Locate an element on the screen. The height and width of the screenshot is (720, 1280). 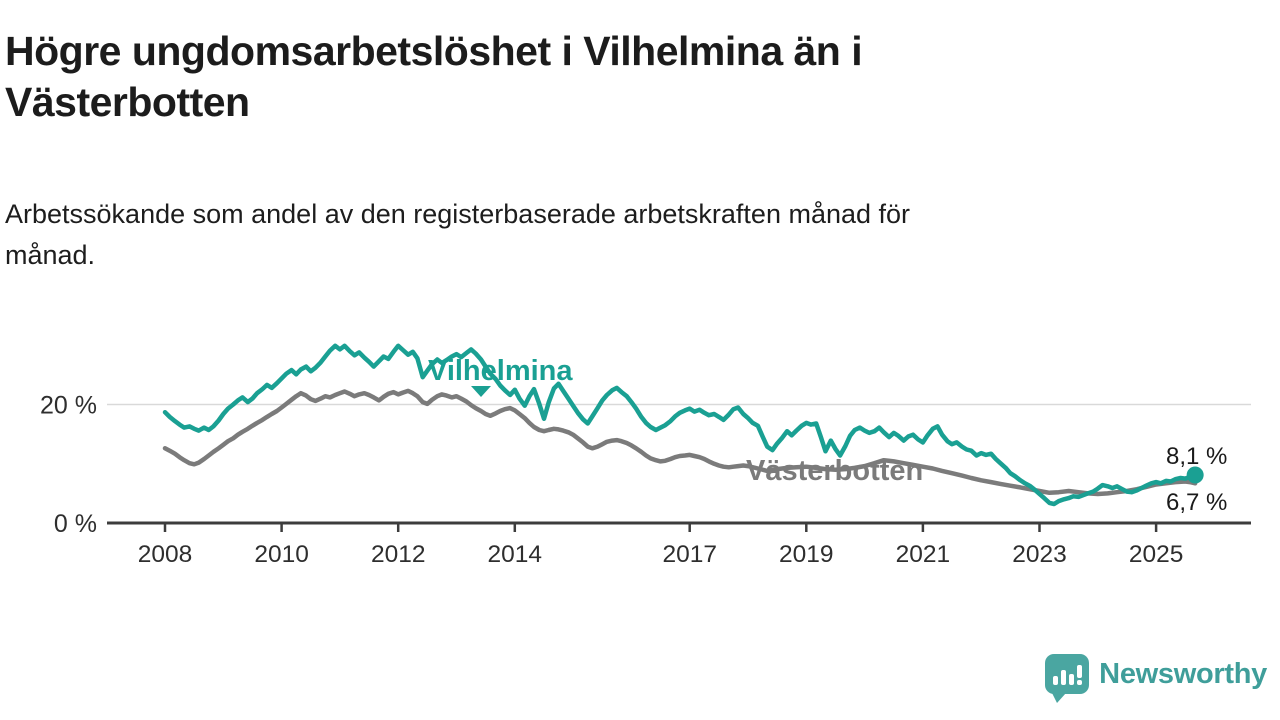
x-axis-tick-label: 2008 is located at coordinates (165, 554).